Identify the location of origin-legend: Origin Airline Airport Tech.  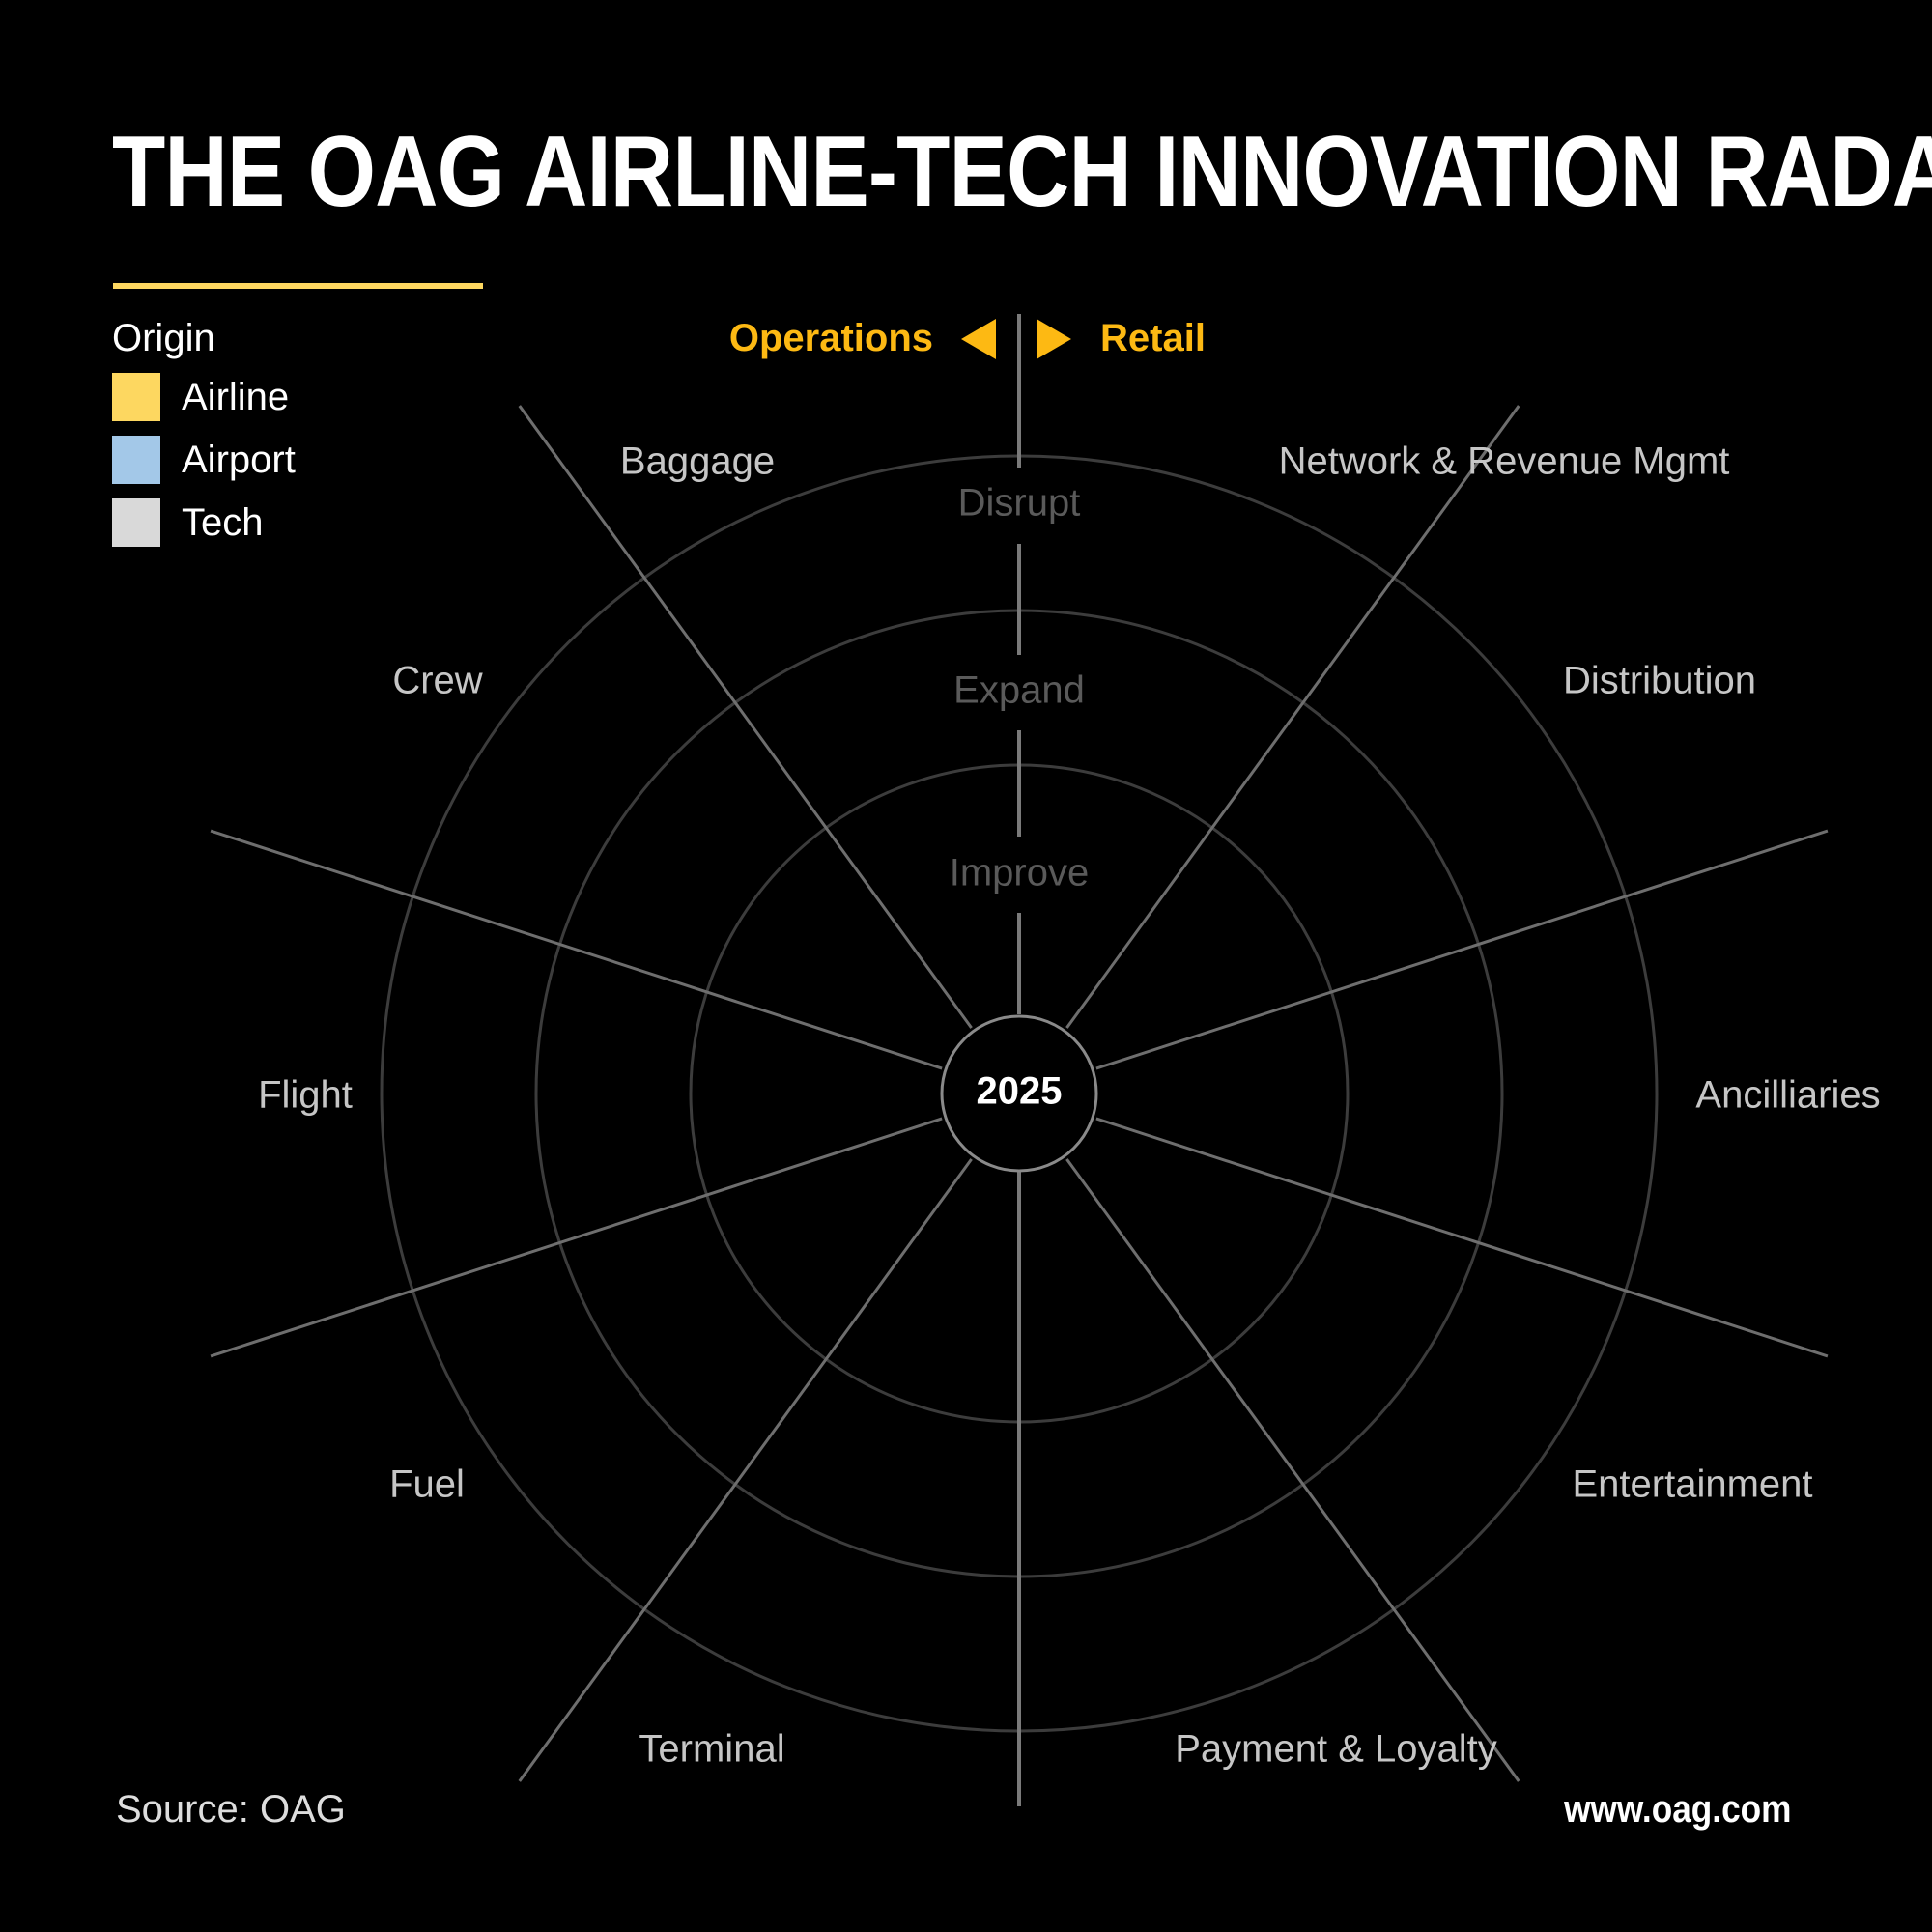
(204, 432).